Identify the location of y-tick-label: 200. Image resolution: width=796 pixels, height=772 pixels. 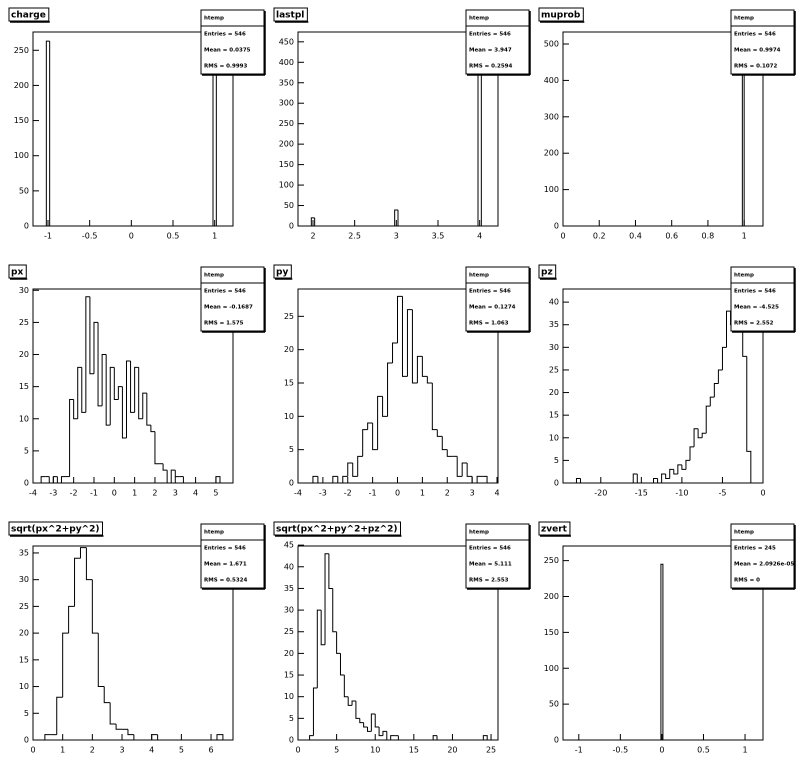
(551, 153).